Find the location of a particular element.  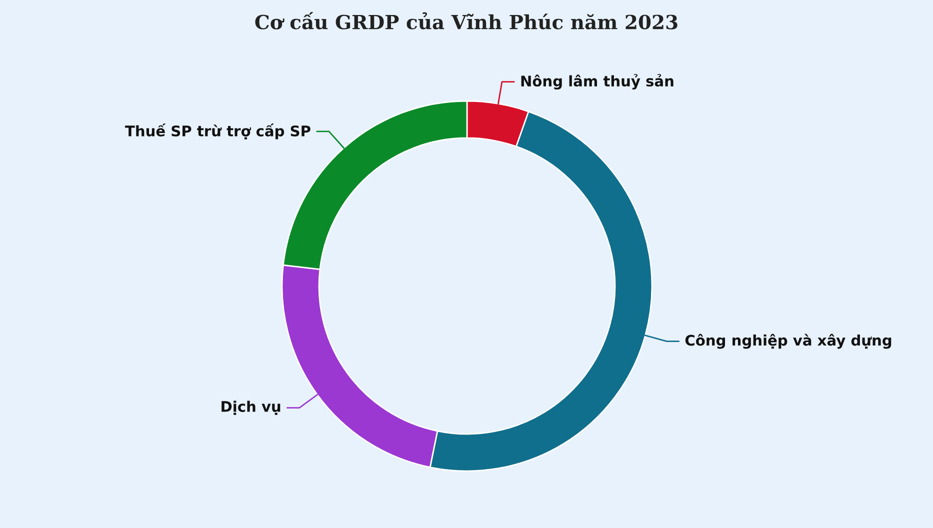

slice-label: Thuế SP trừ trợ cấp SP is located at coordinates (217, 132).